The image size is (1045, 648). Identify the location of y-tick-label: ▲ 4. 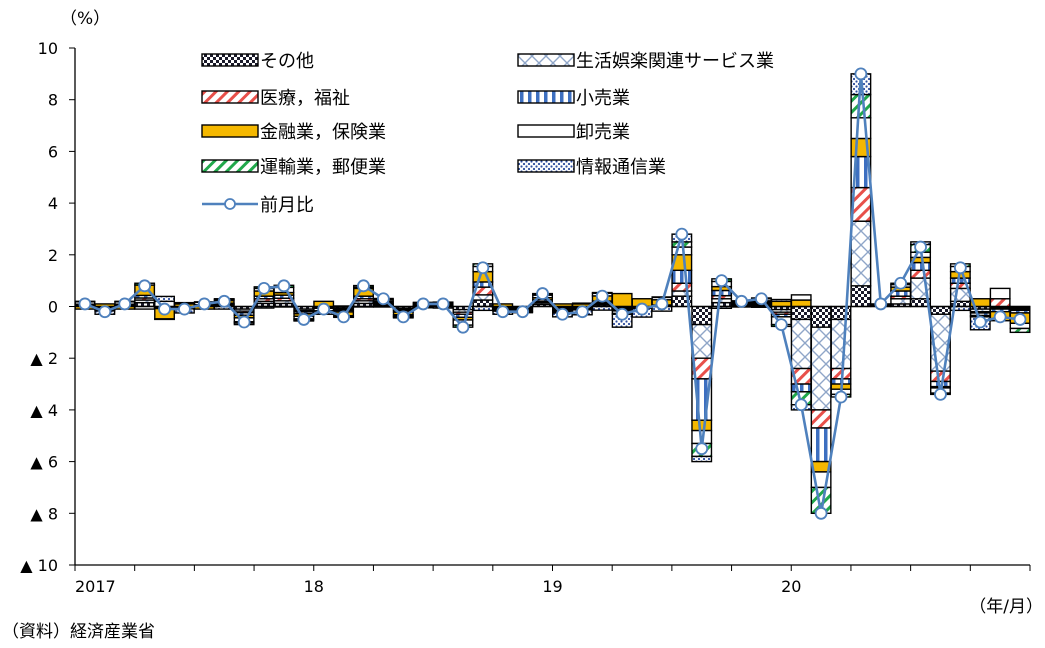
(44, 410).